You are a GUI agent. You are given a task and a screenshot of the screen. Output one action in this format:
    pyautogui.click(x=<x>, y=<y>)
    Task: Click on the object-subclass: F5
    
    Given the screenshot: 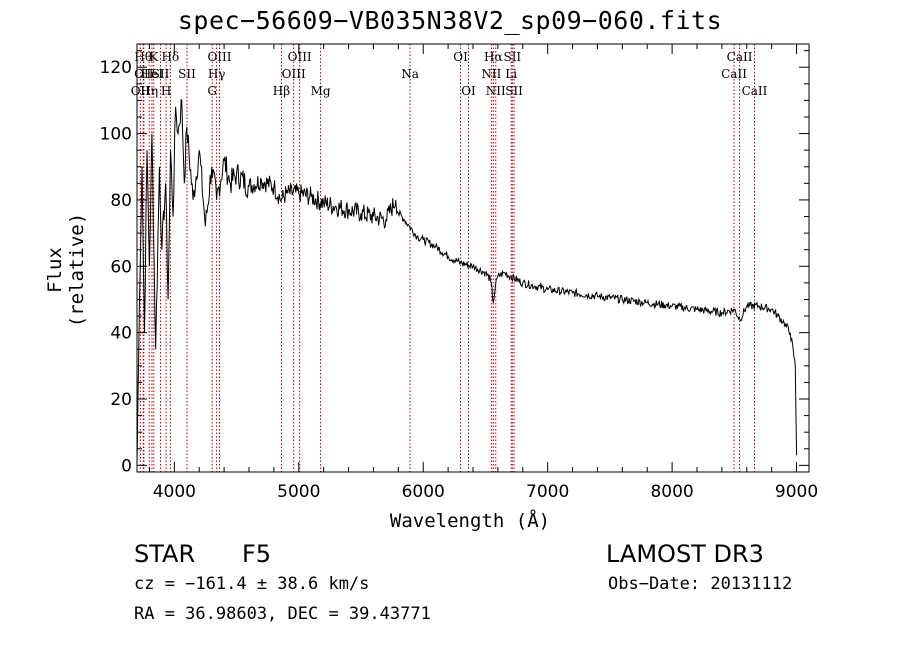 What is the action you would take?
    pyautogui.click(x=257, y=554)
    